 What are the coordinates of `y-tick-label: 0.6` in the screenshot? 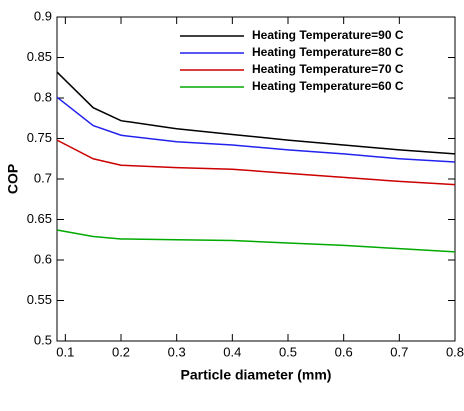 It's located at (43, 258).